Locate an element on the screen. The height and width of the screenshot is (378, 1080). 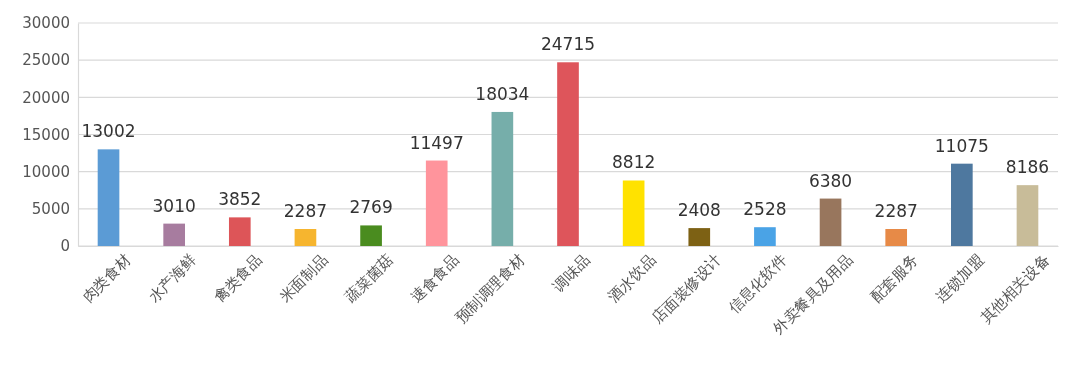
y-tick-label: 30000 is located at coordinates (46, 23).